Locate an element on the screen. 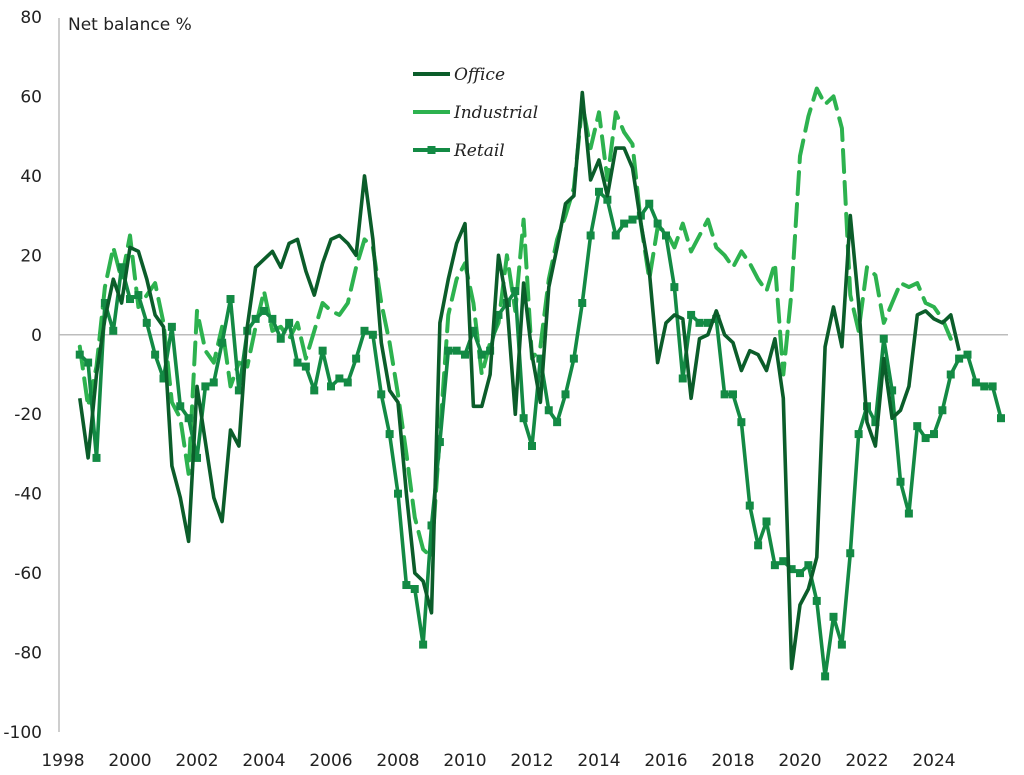  y-axis-label: Net balance % is located at coordinates (130, 25).